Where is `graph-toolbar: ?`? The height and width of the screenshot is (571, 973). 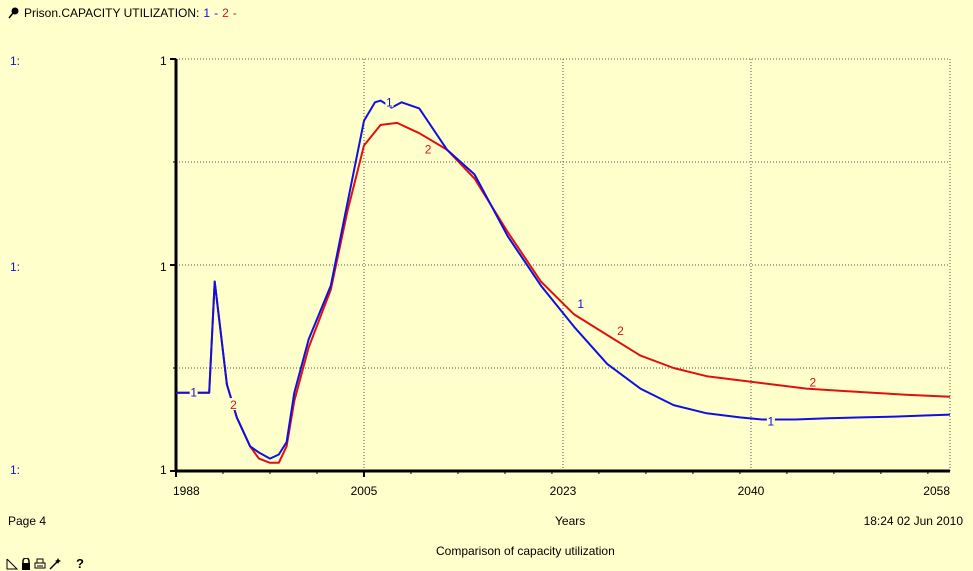 graph-toolbar: ? is located at coordinates (45, 563).